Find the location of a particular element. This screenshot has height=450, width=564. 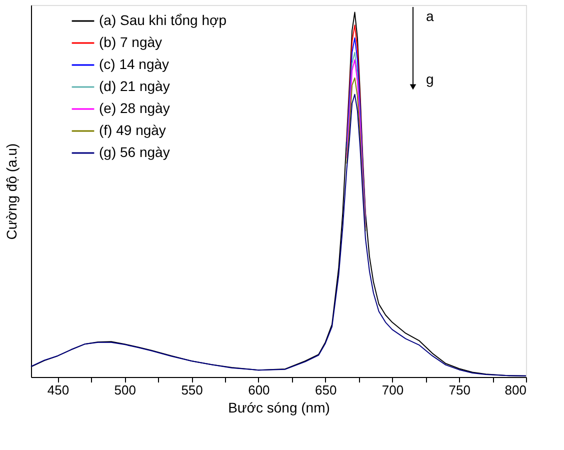

legend-label: (g) 56 ngày is located at coordinates (134, 152).